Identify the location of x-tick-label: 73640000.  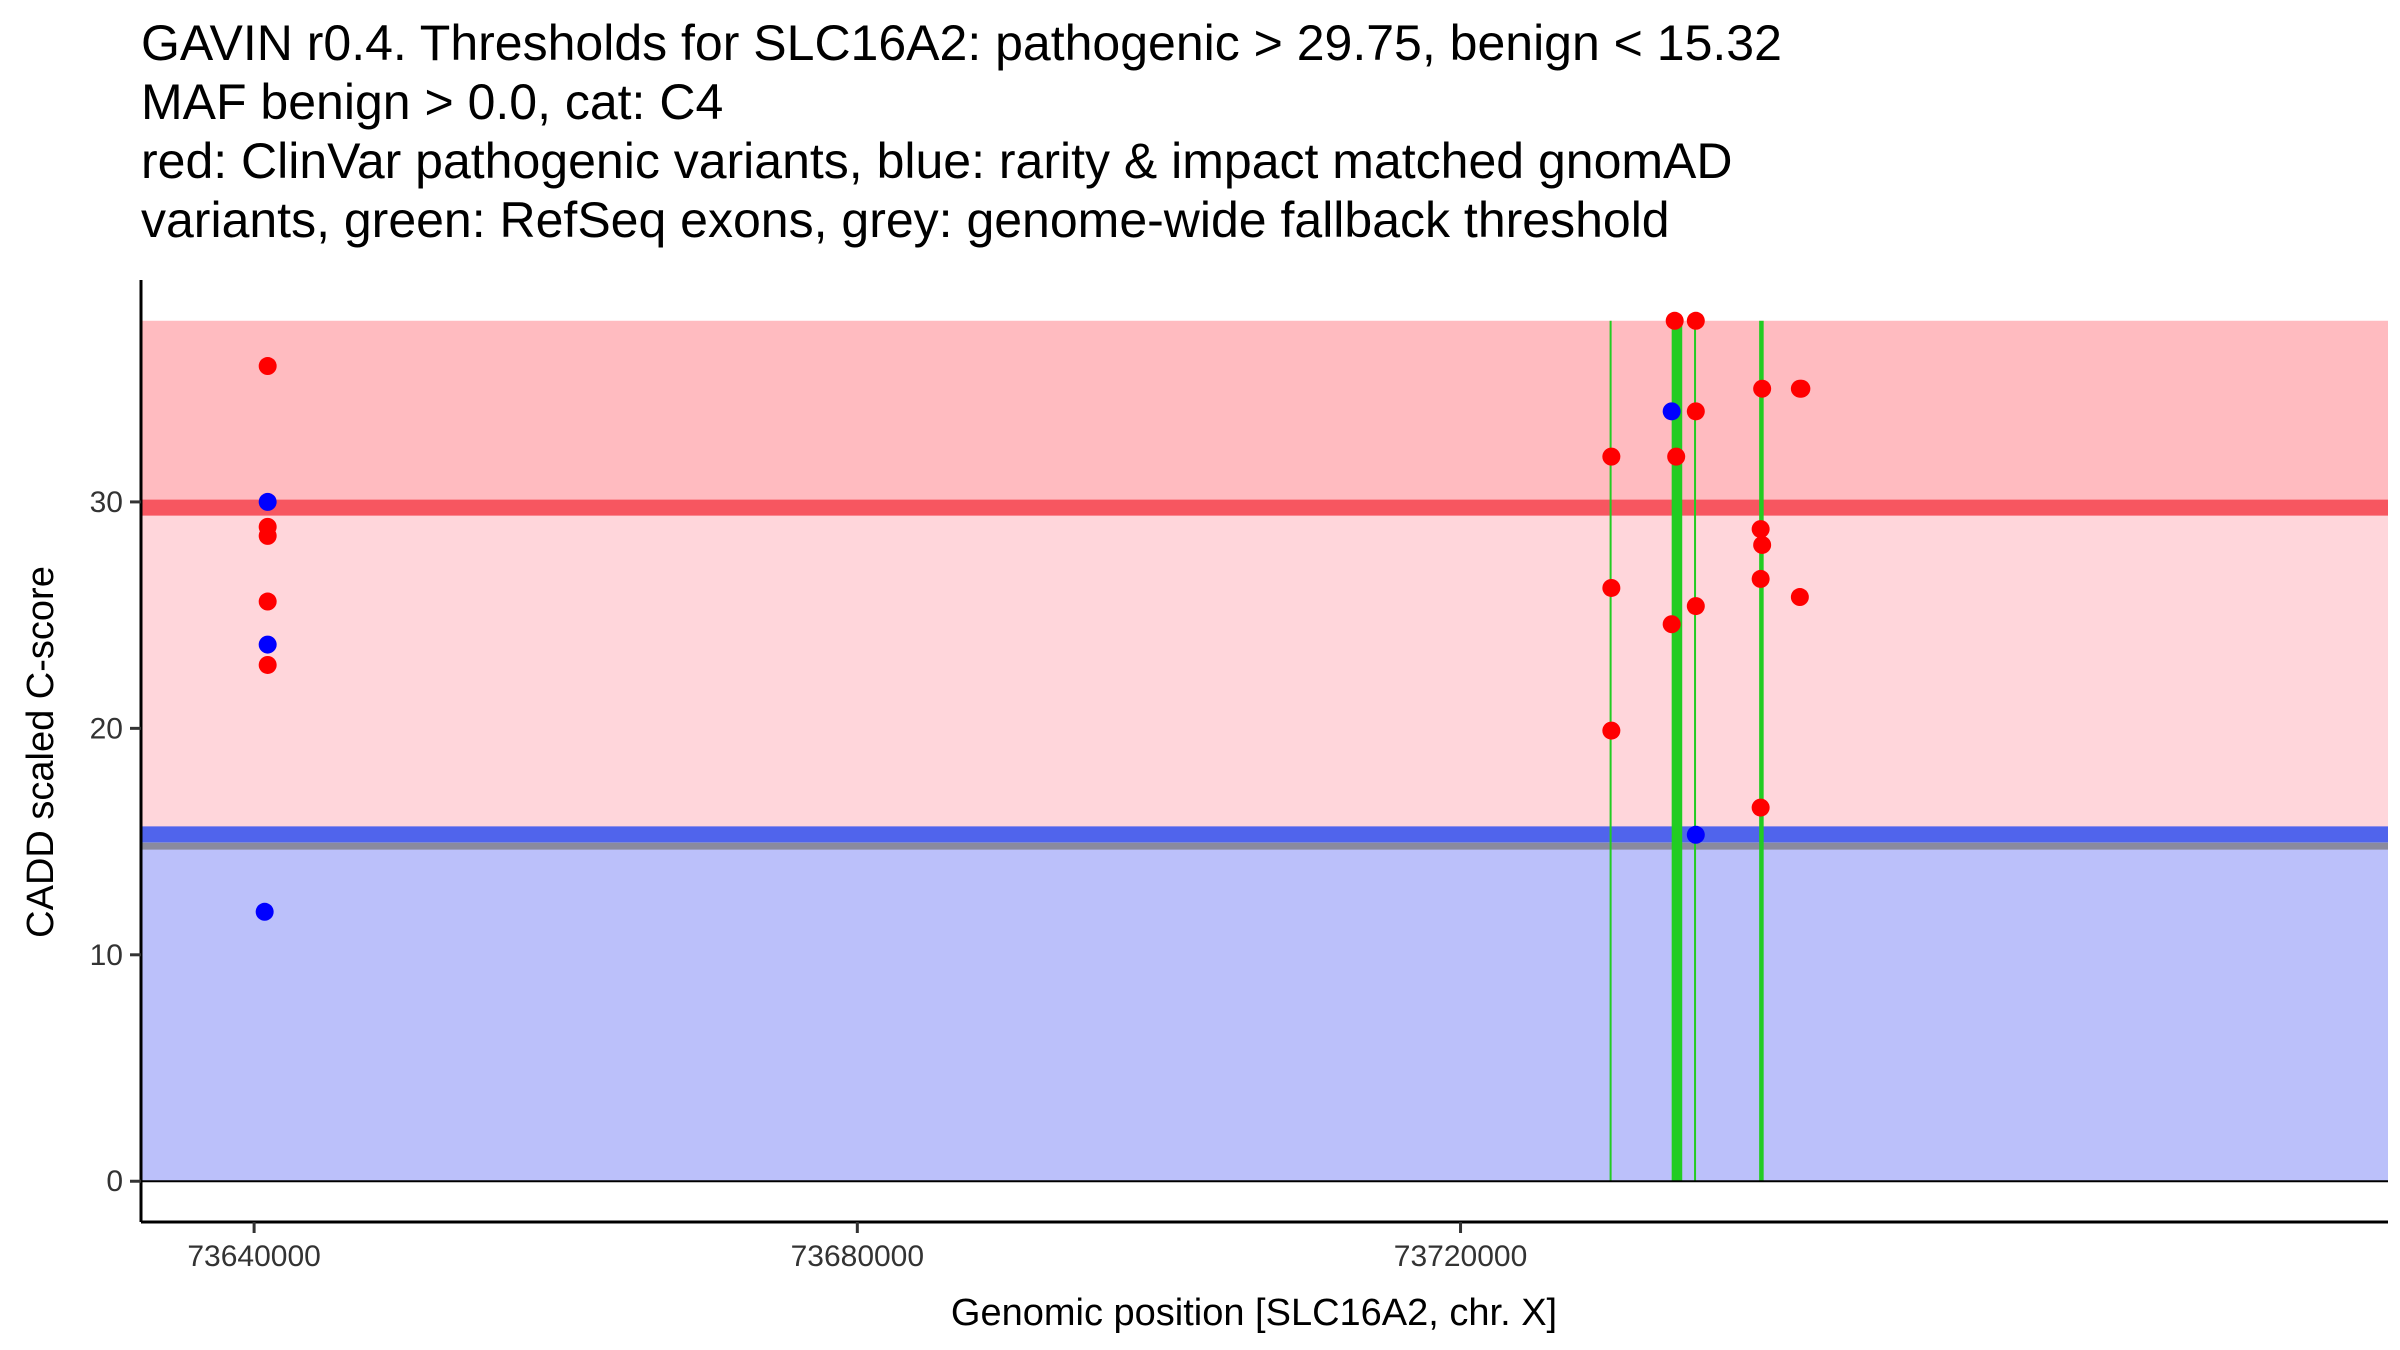
(253, 1256).